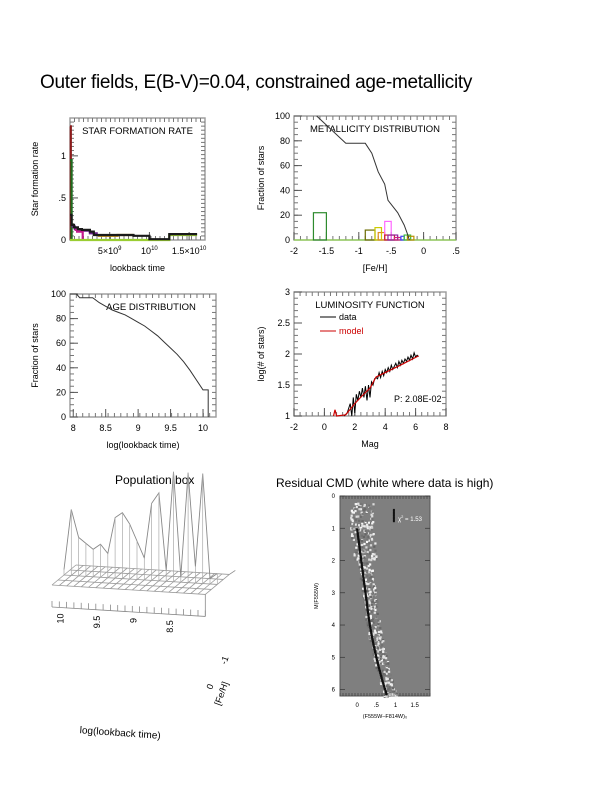 This screenshot has height=792, width=612. I want to click on x-tick-label: 1010, so click(149, 251).